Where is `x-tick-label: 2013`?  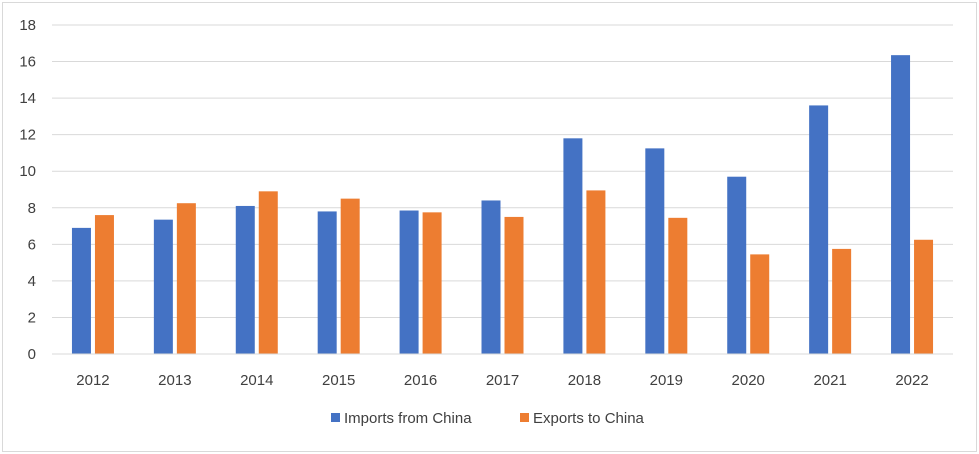 x-tick-label: 2013 is located at coordinates (174, 380).